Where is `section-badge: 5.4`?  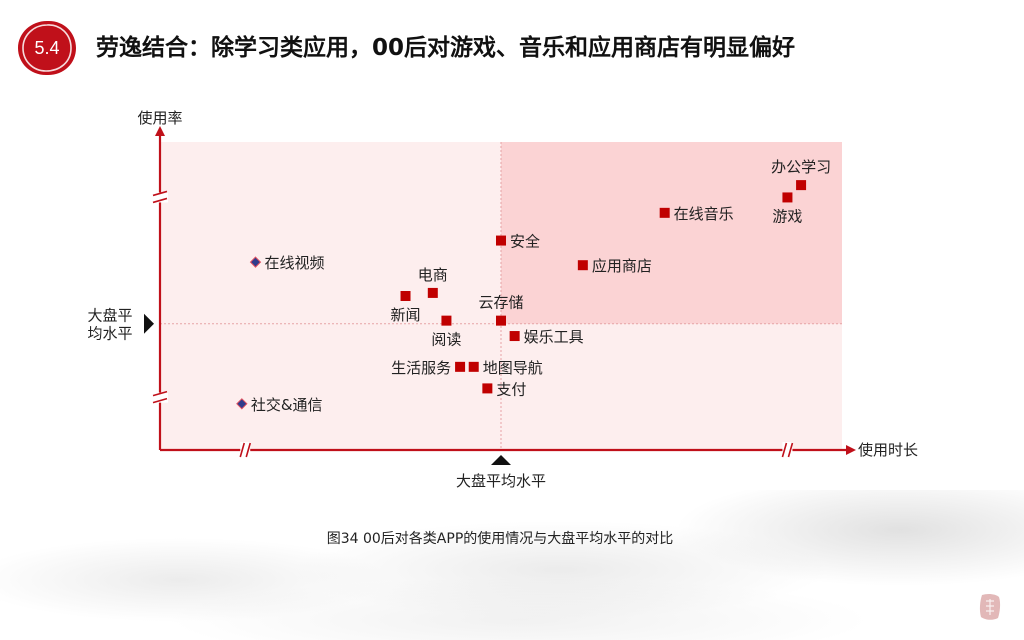
section-badge: 5.4 is located at coordinates (47, 48).